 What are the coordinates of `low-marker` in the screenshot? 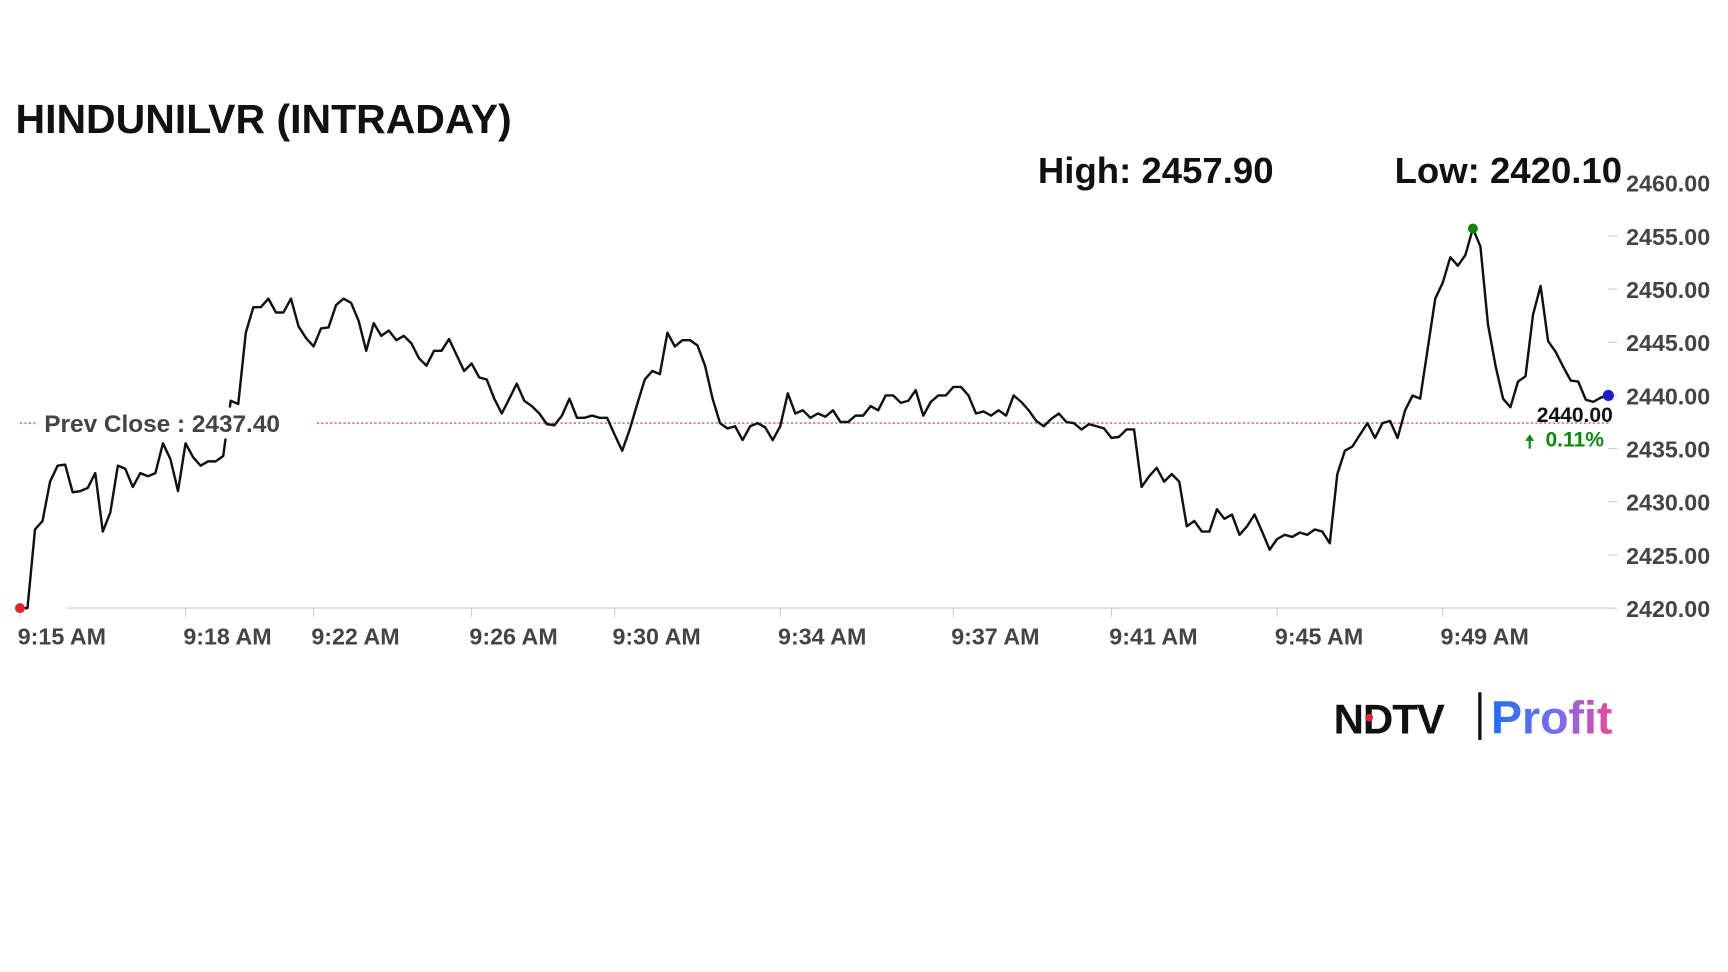 It's located at (19, 608).